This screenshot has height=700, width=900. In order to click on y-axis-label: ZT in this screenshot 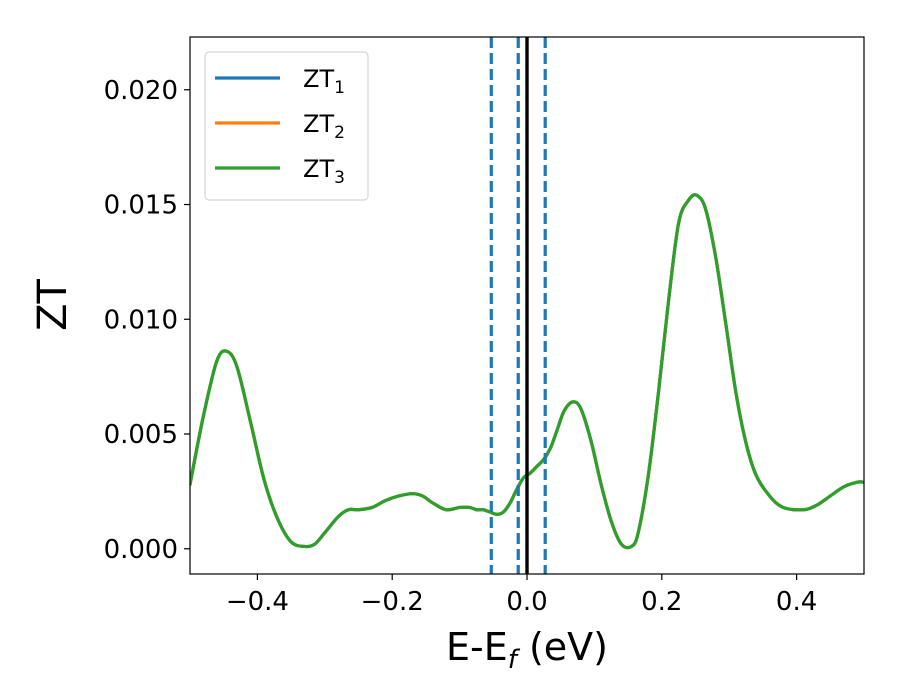, I will do `click(53, 305)`.